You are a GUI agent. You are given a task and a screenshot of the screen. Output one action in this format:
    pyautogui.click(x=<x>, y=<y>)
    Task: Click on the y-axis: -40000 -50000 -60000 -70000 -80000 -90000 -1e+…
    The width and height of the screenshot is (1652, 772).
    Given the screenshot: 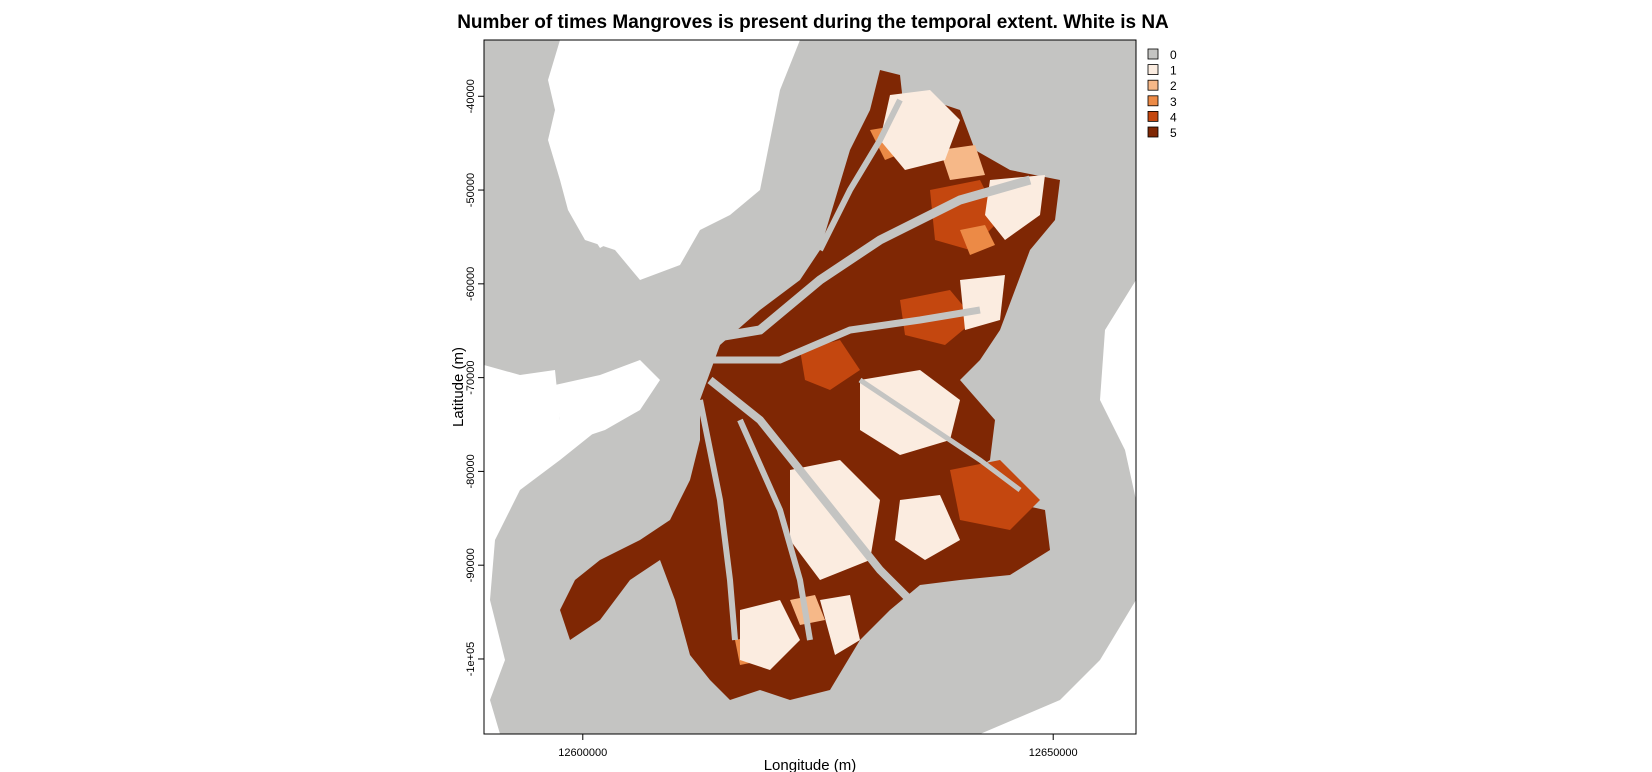 What is the action you would take?
    pyautogui.click(x=474, y=377)
    